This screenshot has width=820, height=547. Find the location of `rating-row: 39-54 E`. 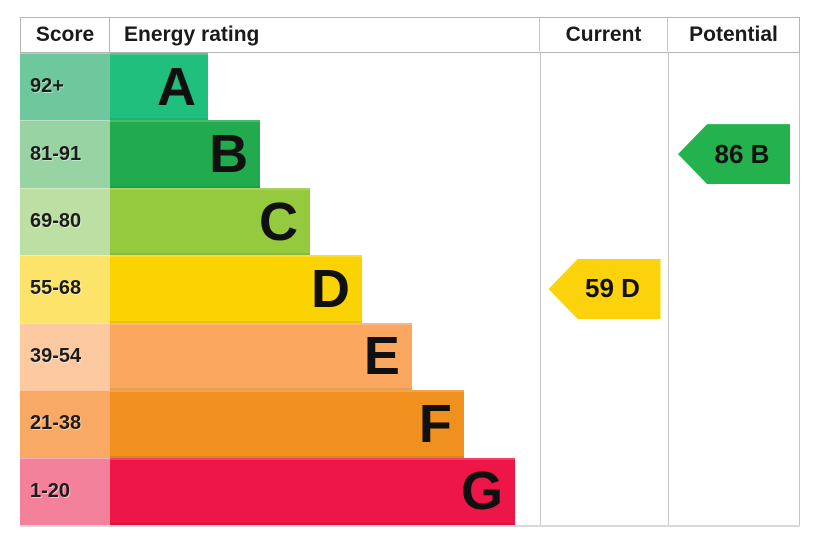

rating-row: 39-54 E is located at coordinates (410, 356).